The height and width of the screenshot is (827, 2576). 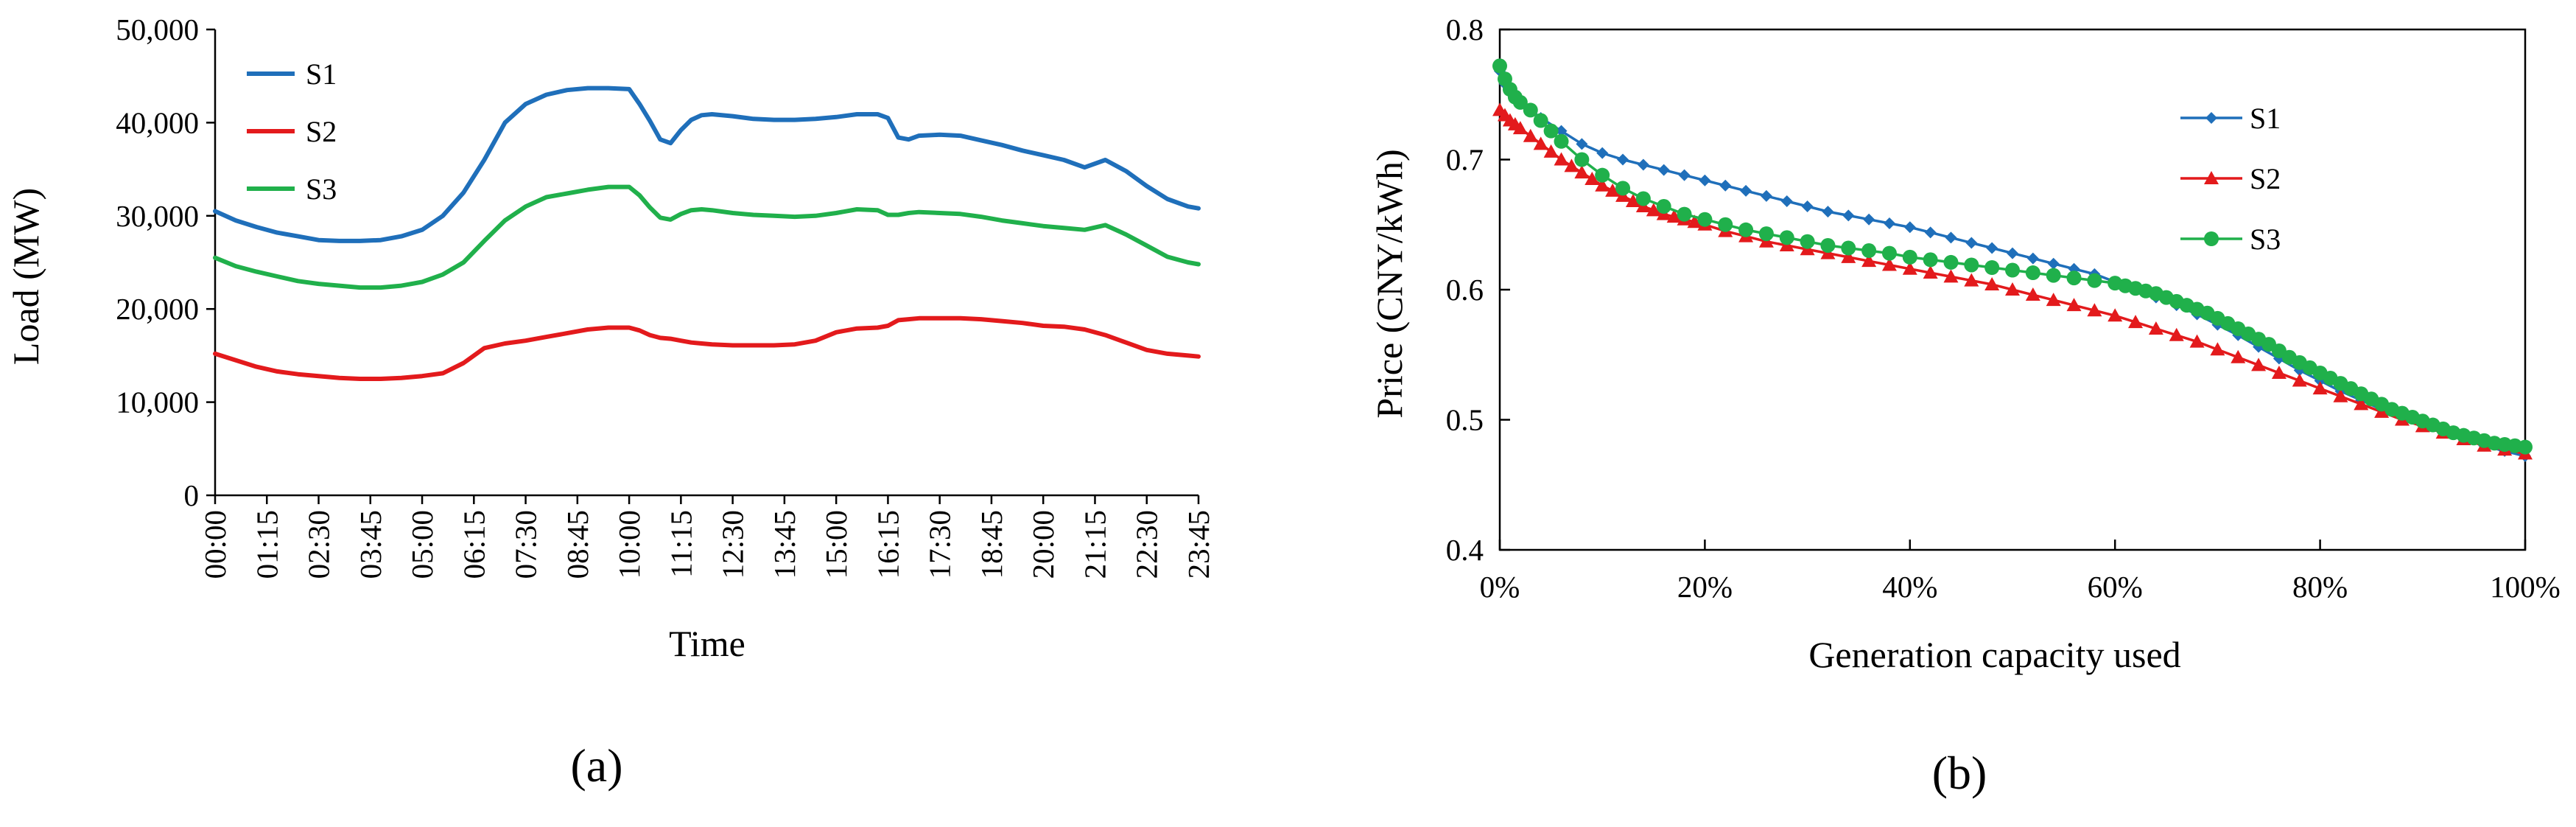 I want to click on chart-a-legend: S1 S2 S3, so click(x=292, y=131).